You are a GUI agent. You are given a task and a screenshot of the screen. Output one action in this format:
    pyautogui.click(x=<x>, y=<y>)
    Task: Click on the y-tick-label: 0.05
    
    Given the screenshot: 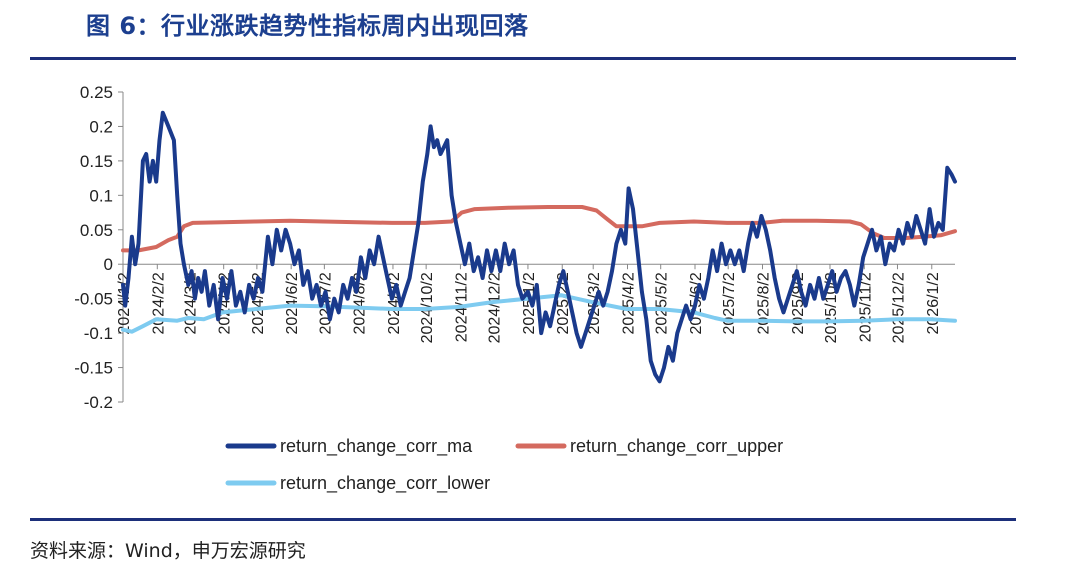 What is the action you would take?
    pyautogui.click(x=96, y=230)
    